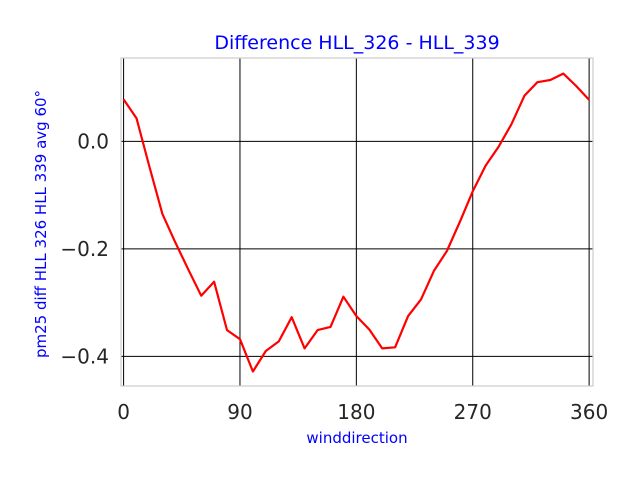 This screenshot has height=480, width=640. I want to click on x-tick-label: 90, so click(239, 412).